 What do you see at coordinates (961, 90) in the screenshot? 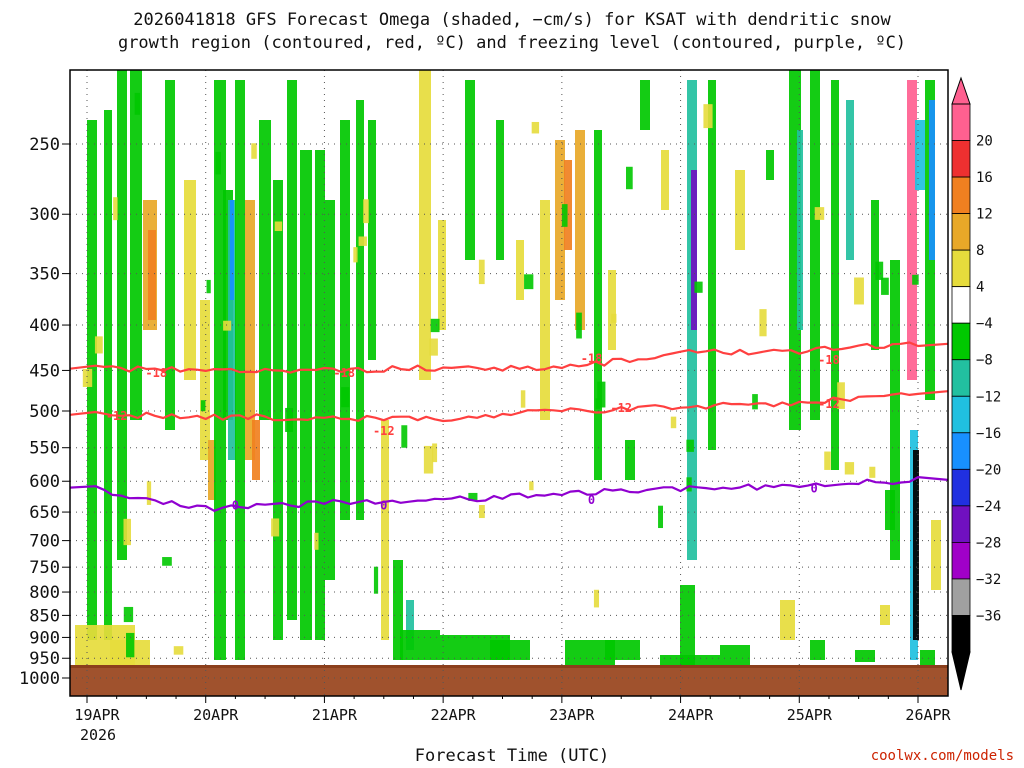
I see `colorbar-top-arrow` at bounding box center [961, 90].